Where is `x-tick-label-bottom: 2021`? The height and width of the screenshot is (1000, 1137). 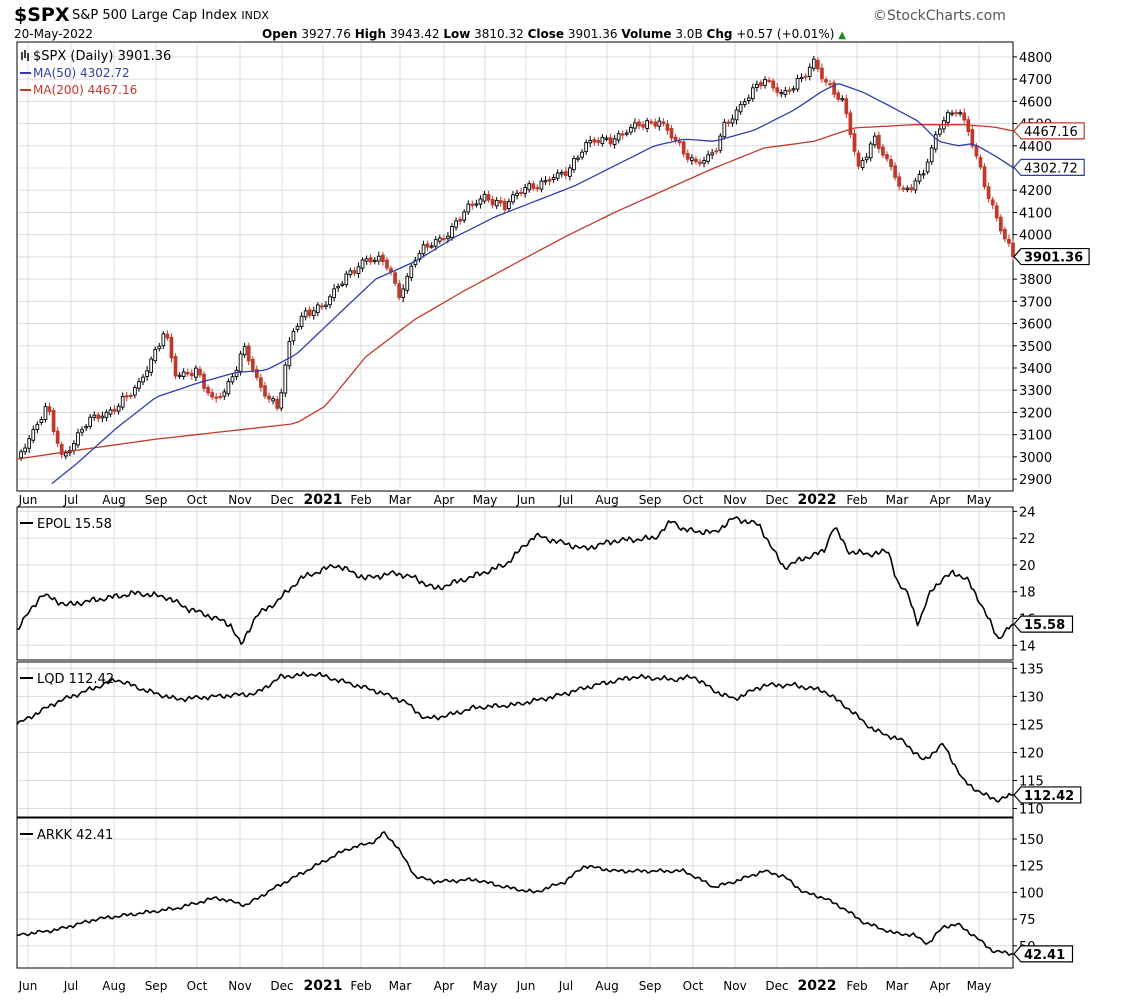 x-tick-label-bottom: 2021 is located at coordinates (323, 986).